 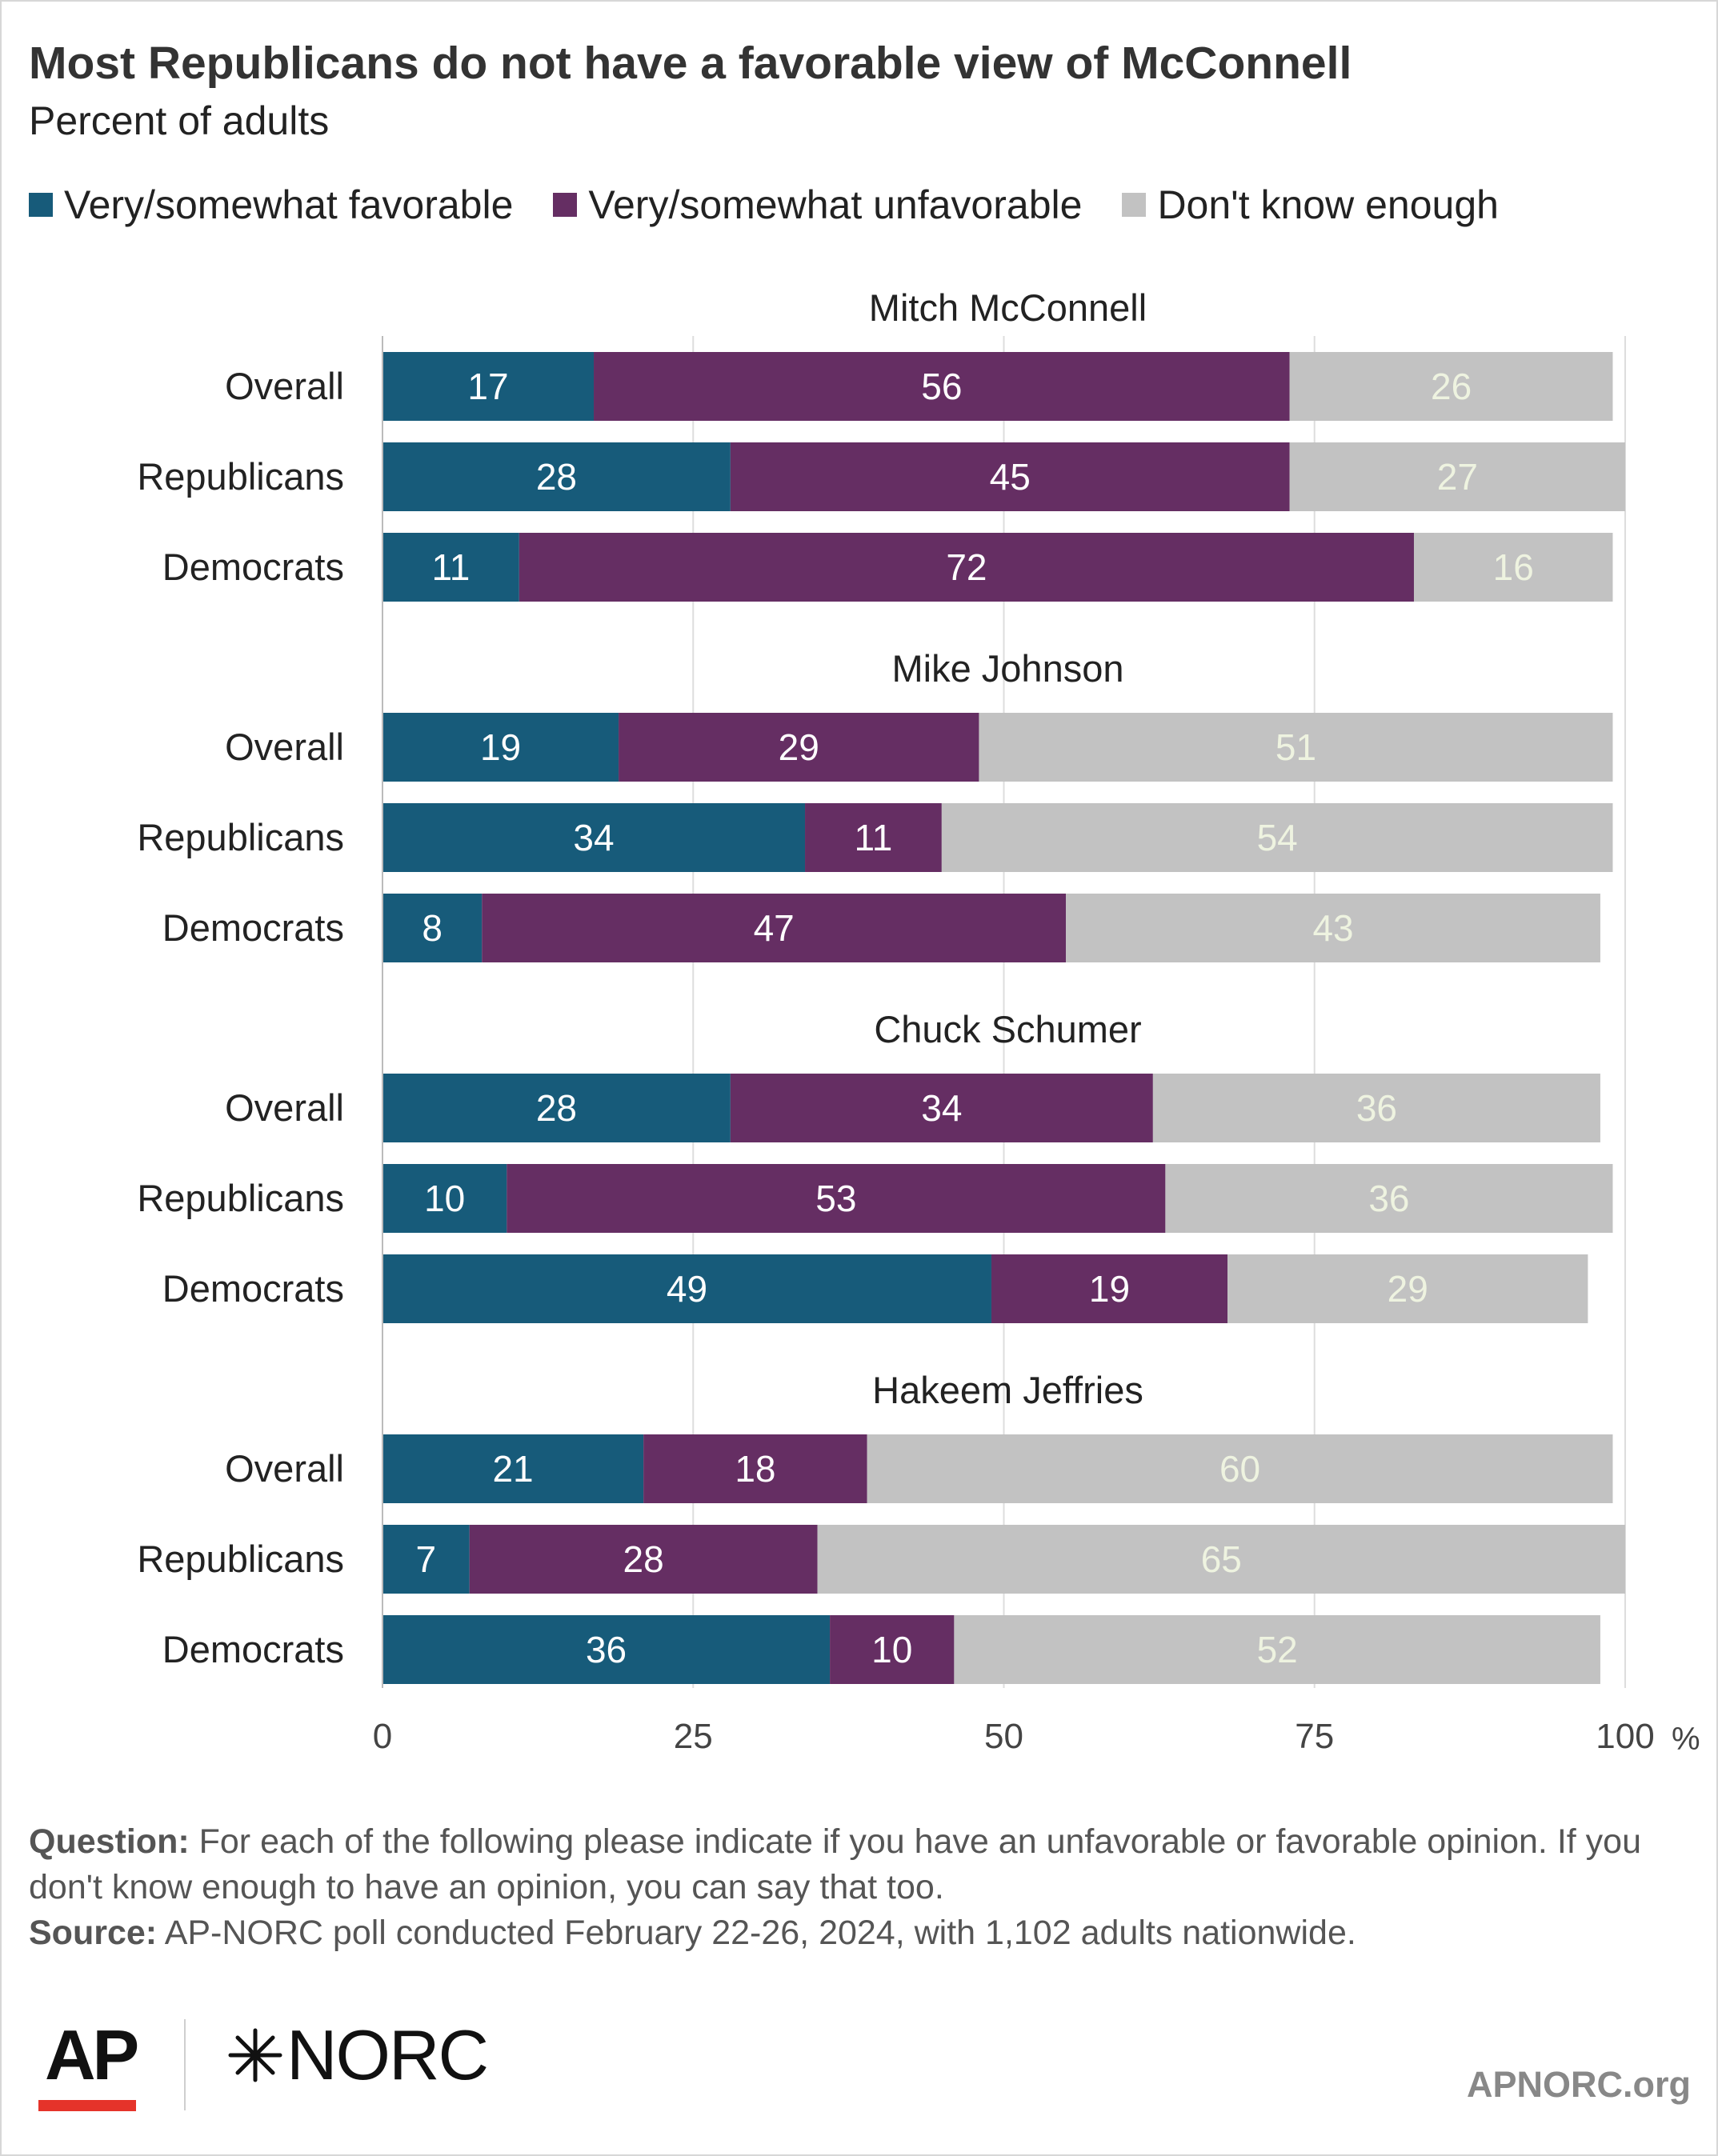 I want to click on data-label: 27, so click(x=1458, y=477).